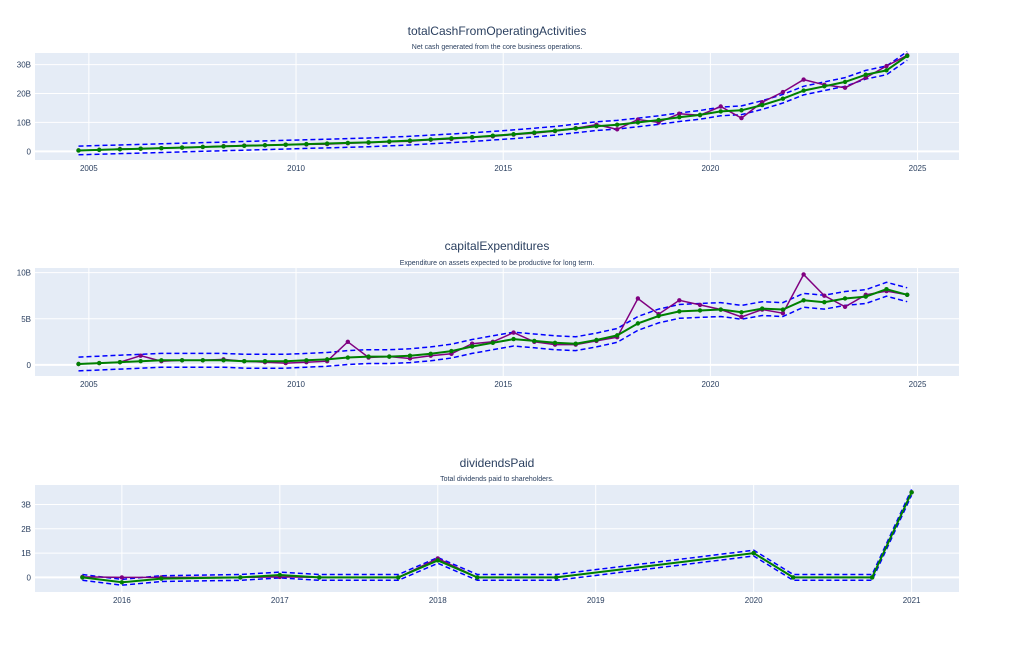  What do you see at coordinates (24, 65) in the screenshot?
I see `y-tick-label: 30B` at bounding box center [24, 65].